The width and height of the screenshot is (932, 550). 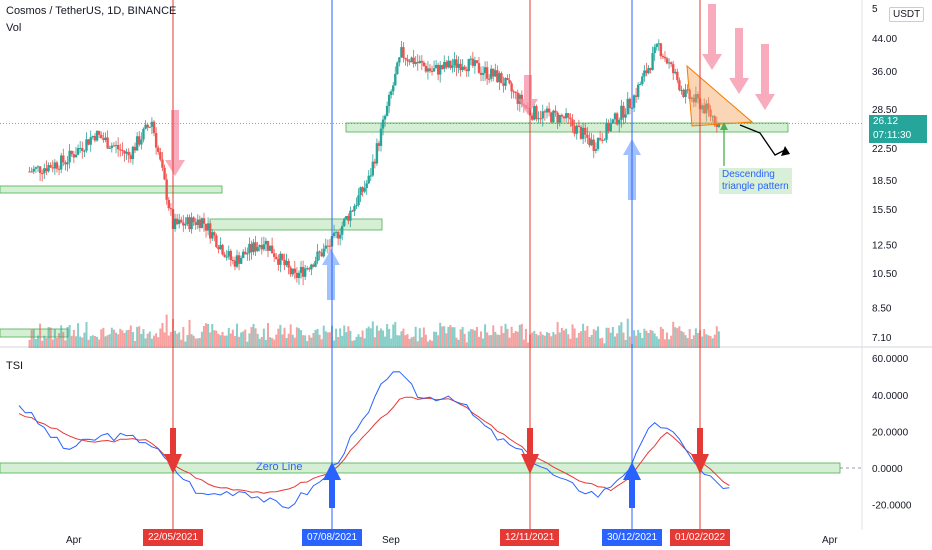 What do you see at coordinates (907, 14) in the screenshot?
I see `currency-badge: USDT` at bounding box center [907, 14].